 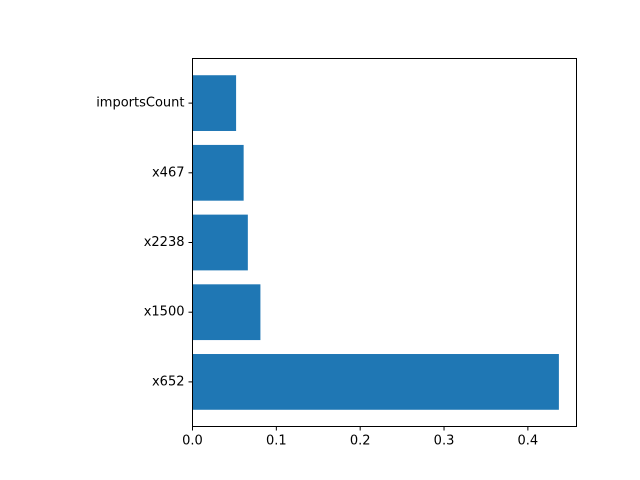 What do you see at coordinates (276, 441) in the screenshot?
I see `x-tick-label: 0.1` at bounding box center [276, 441].